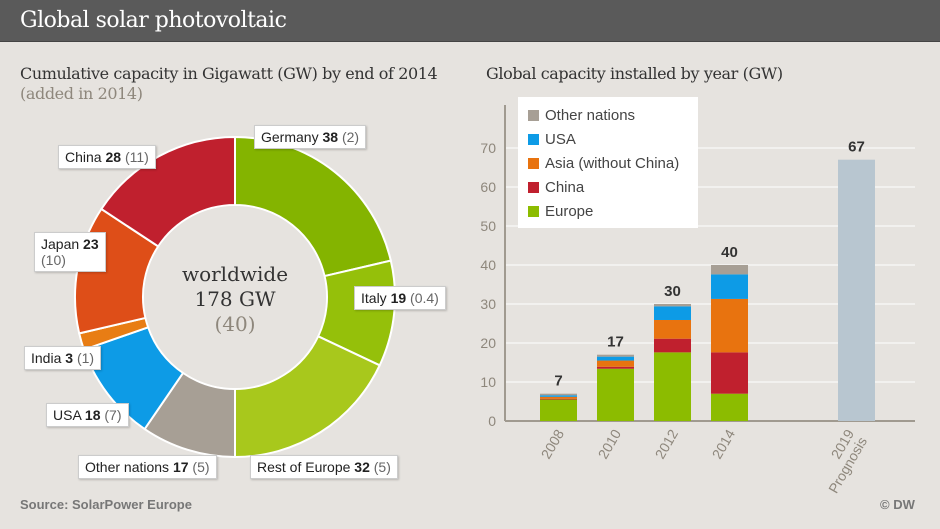 The image size is (940, 529). What do you see at coordinates (113, 415) in the screenshot?
I see `label-added: (7)` at bounding box center [113, 415].